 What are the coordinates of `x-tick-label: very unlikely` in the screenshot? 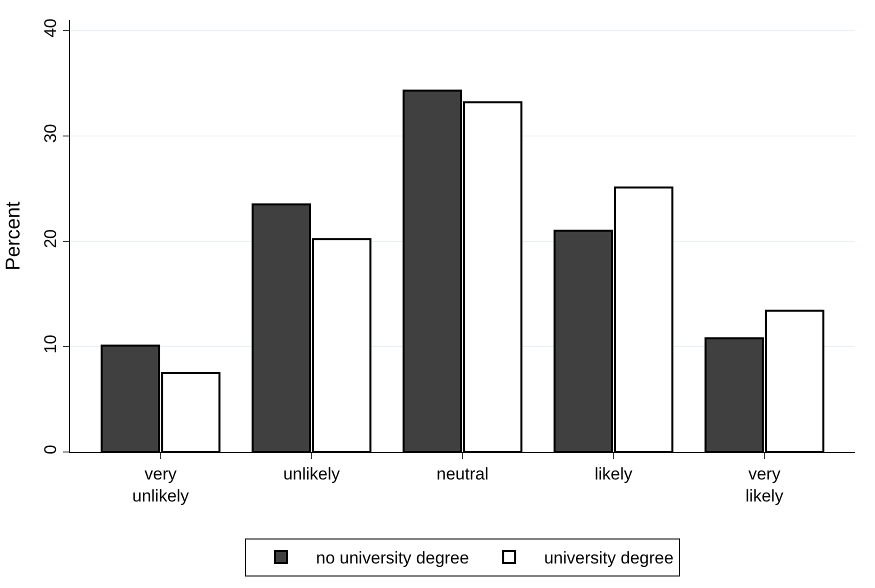 It's located at (161, 485).